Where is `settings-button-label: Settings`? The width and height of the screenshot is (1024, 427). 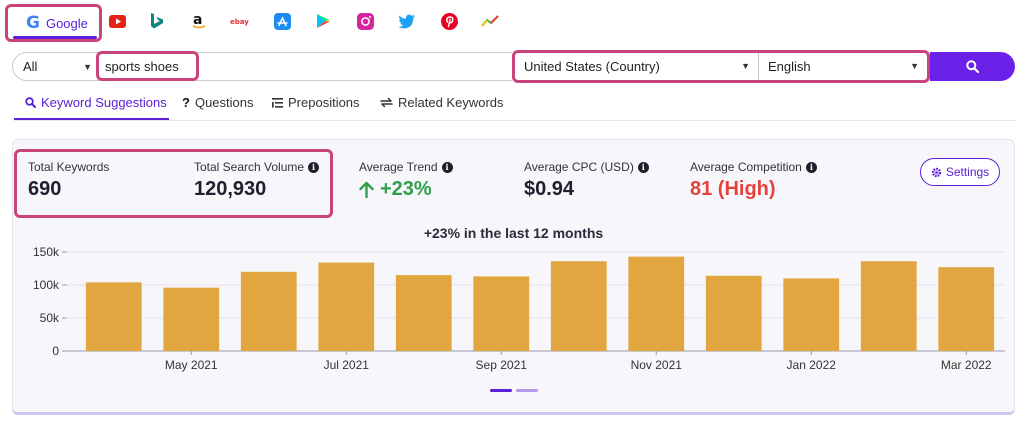 settings-button-label: Settings is located at coordinates (967, 172).